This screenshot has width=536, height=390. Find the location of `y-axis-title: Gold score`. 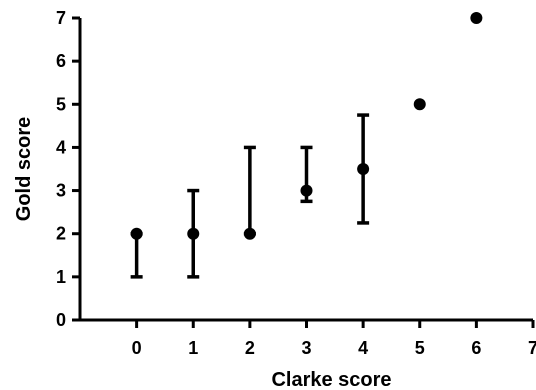

y-axis-title: Gold score is located at coordinates (24, 169).